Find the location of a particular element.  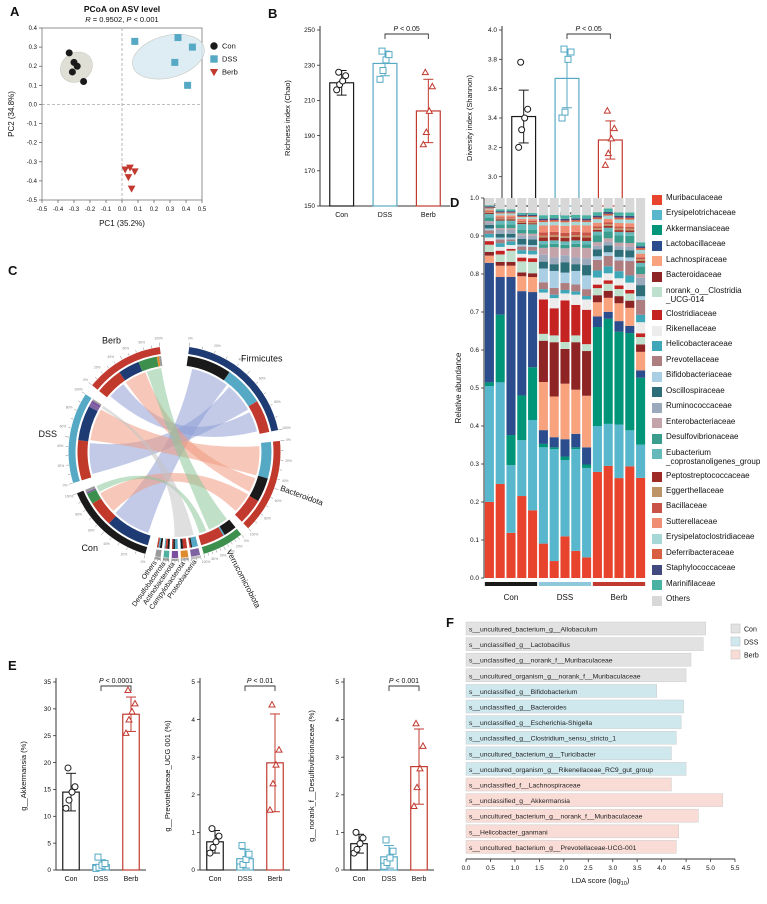

svg-text:s__unclassified_g__Escherichia: s__unclassified_g__Escherichia-Shigella is located at coordinates (530, 723).